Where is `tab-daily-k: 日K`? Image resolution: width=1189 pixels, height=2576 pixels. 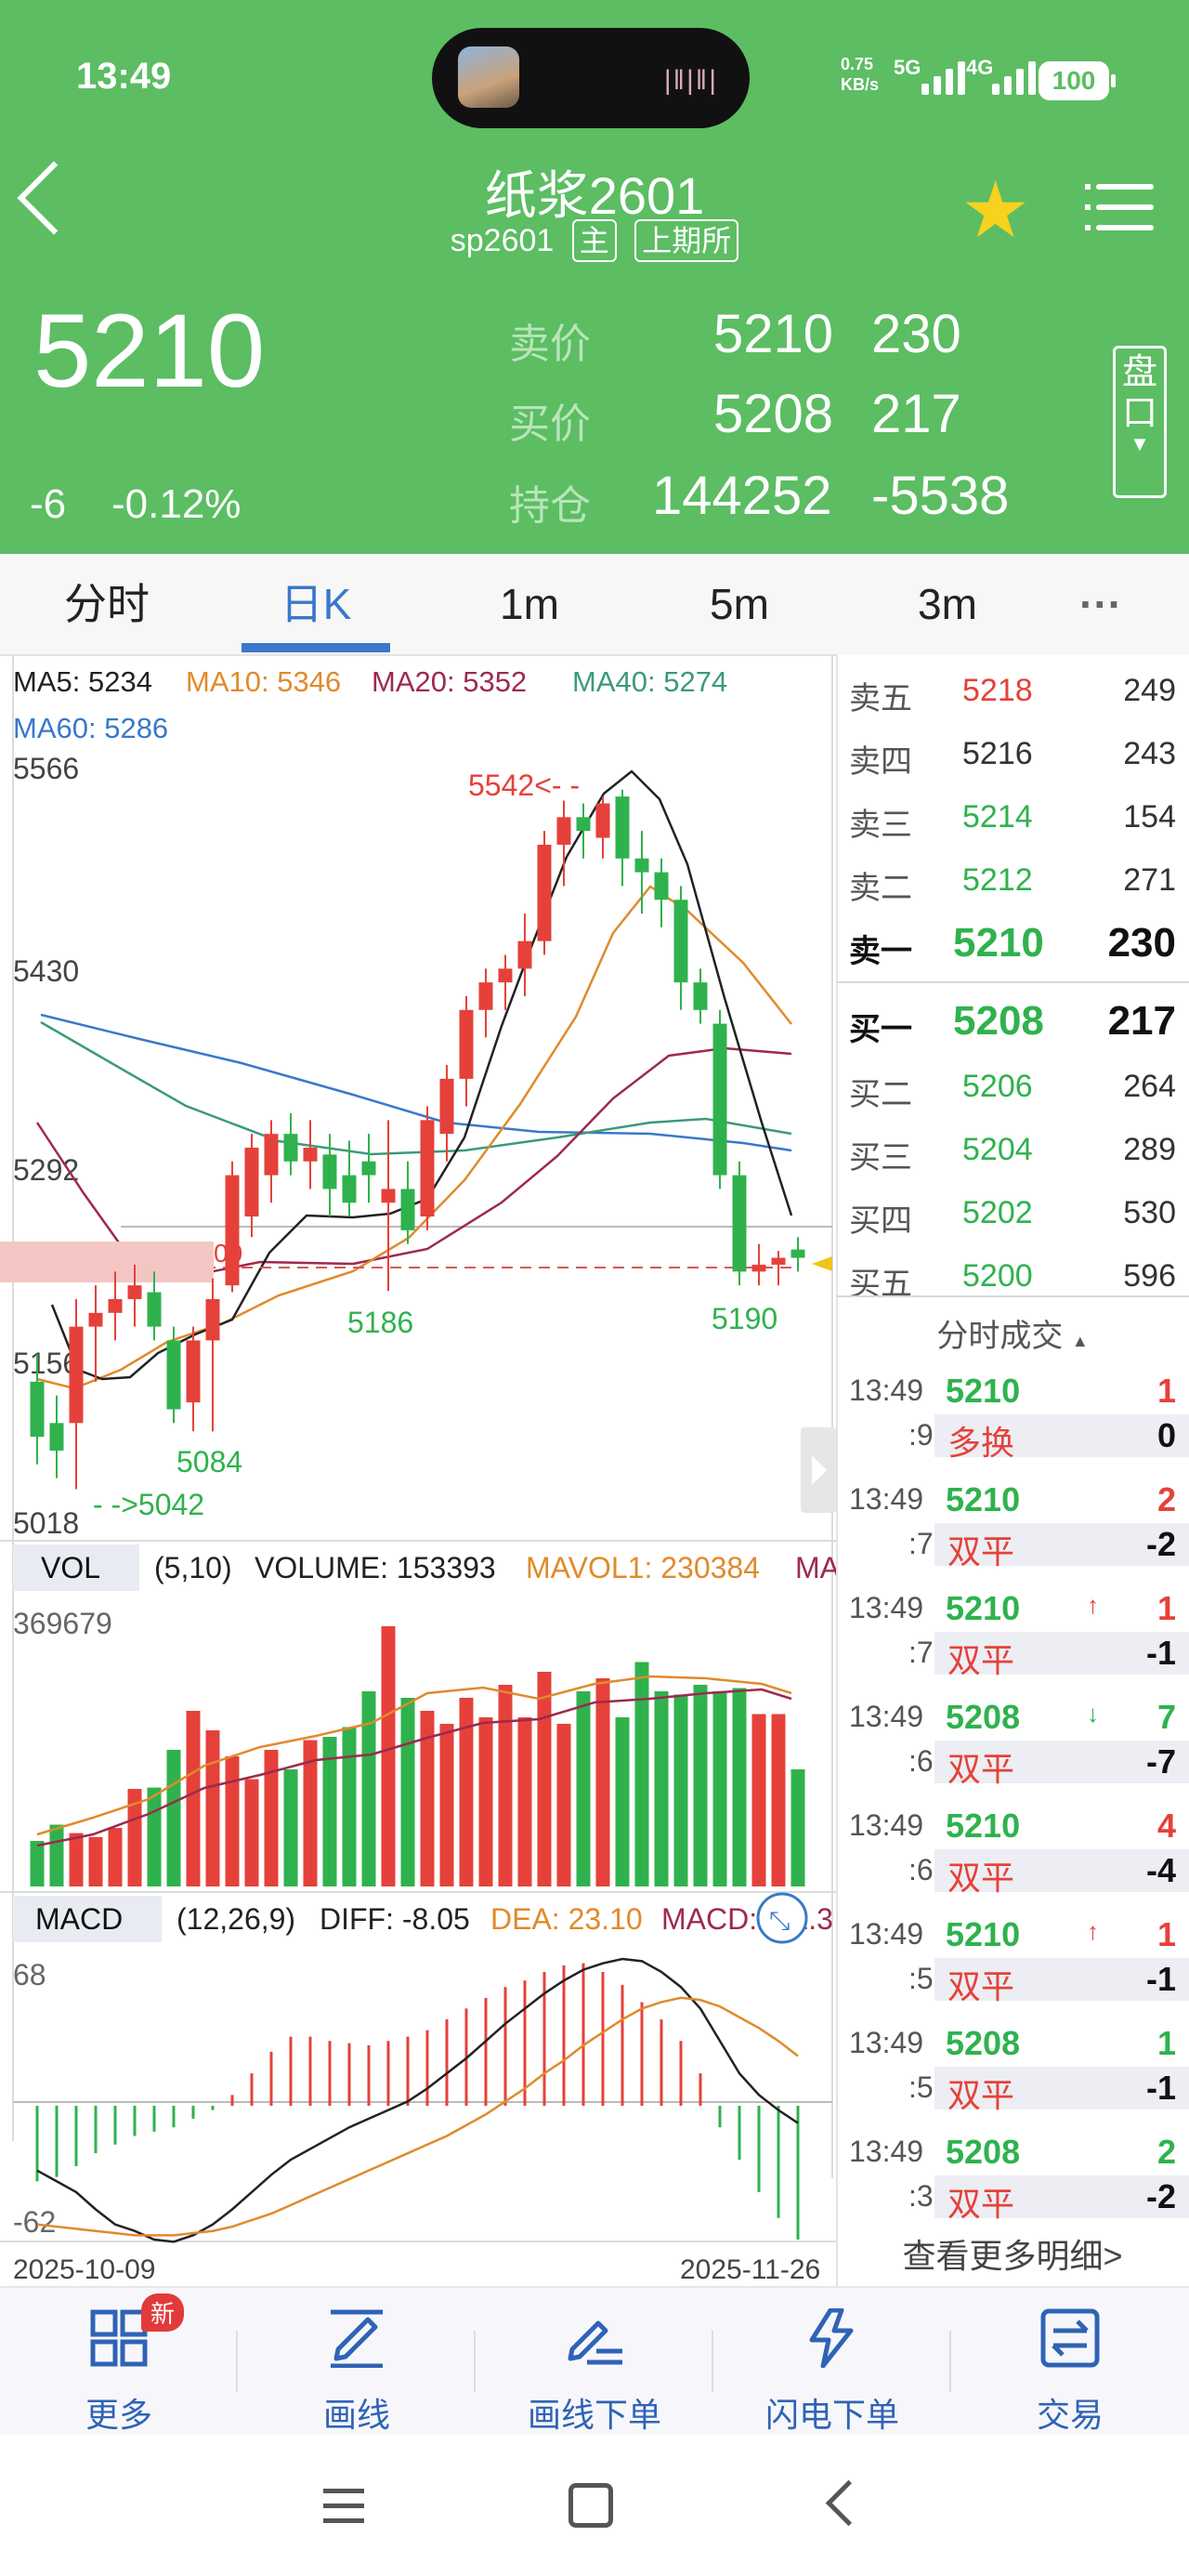
tab-daily-k: 日K is located at coordinates (316, 604).